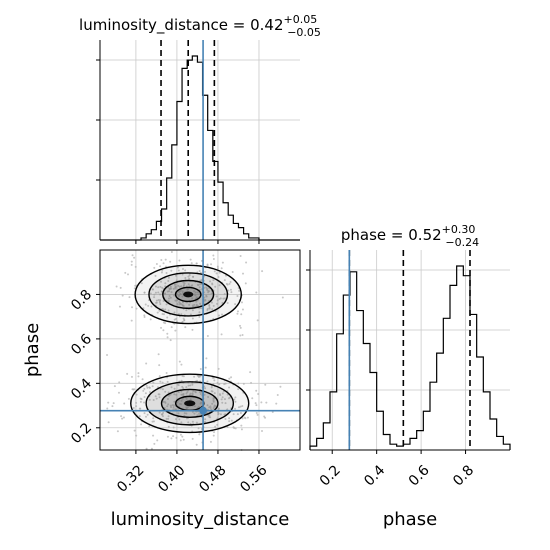  I want to click on y-axis-label: phase, so click(32, 350).